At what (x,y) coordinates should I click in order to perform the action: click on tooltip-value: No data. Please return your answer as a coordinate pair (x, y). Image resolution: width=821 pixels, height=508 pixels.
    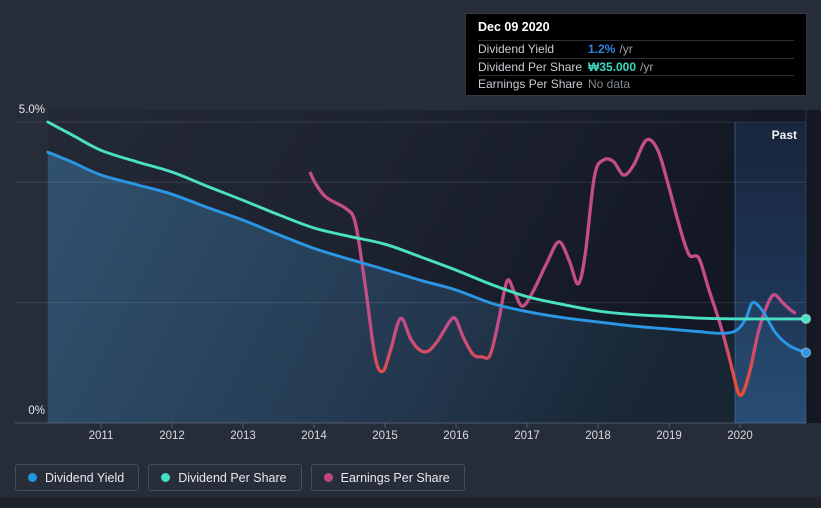
    Looking at the image, I should click on (609, 84).